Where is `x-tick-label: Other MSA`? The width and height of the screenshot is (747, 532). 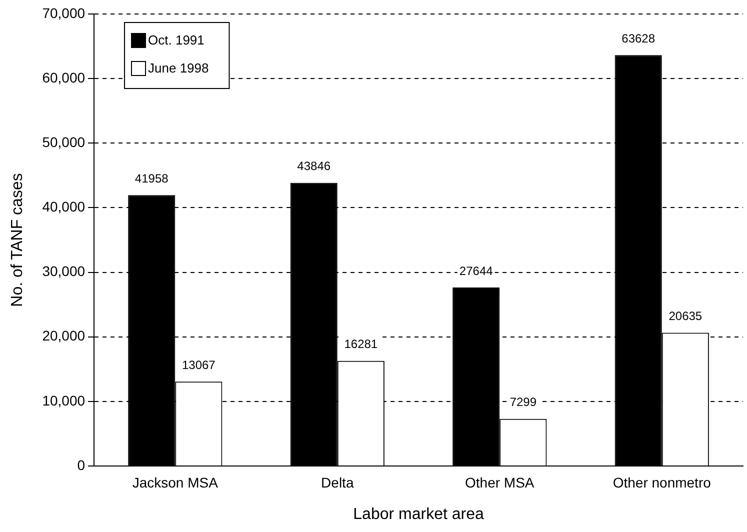
x-tick-label: Other MSA is located at coordinates (500, 482).